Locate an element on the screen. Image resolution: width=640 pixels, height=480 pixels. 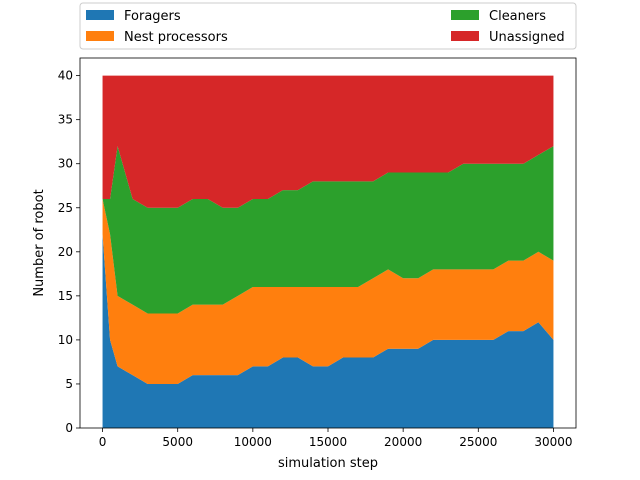
legend-label: Cleaners is located at coordinates (517, 16).